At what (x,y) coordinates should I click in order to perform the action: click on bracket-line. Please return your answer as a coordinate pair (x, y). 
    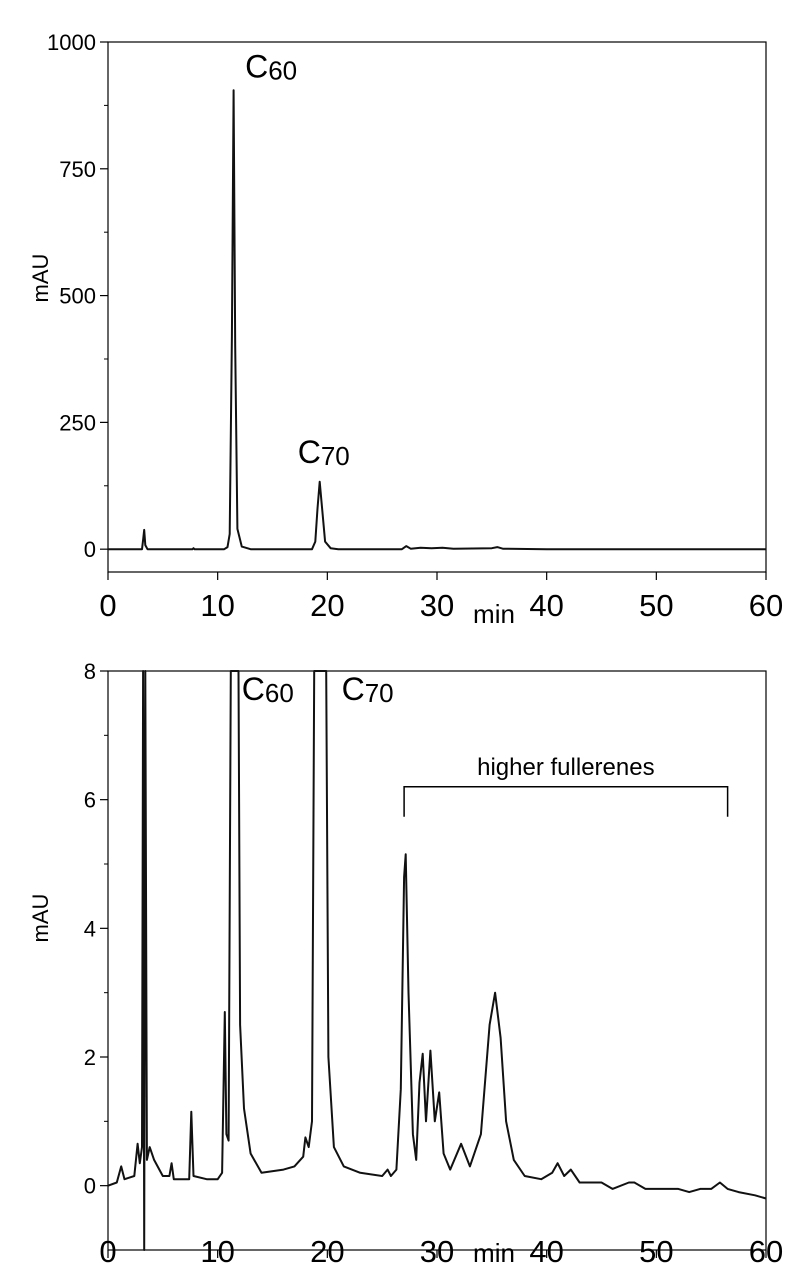
    Looking at the image, I should click on (566, 801).